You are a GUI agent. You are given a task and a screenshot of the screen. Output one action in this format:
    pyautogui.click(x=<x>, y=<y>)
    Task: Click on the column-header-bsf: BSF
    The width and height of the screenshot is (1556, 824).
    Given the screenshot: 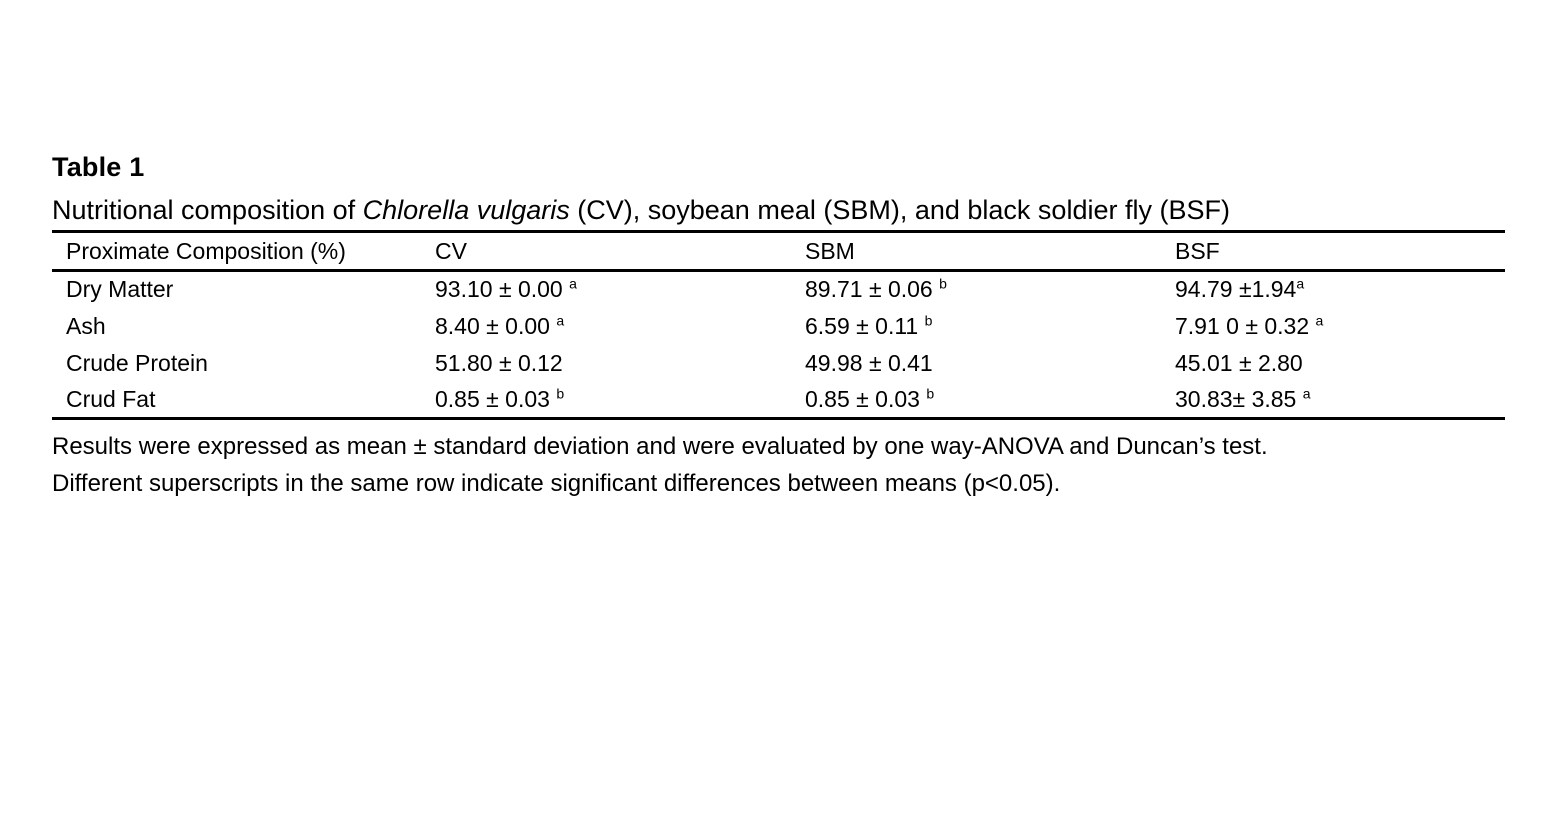 What is the action you would take?
    pyautogui.click(x=1197, y=250)
    